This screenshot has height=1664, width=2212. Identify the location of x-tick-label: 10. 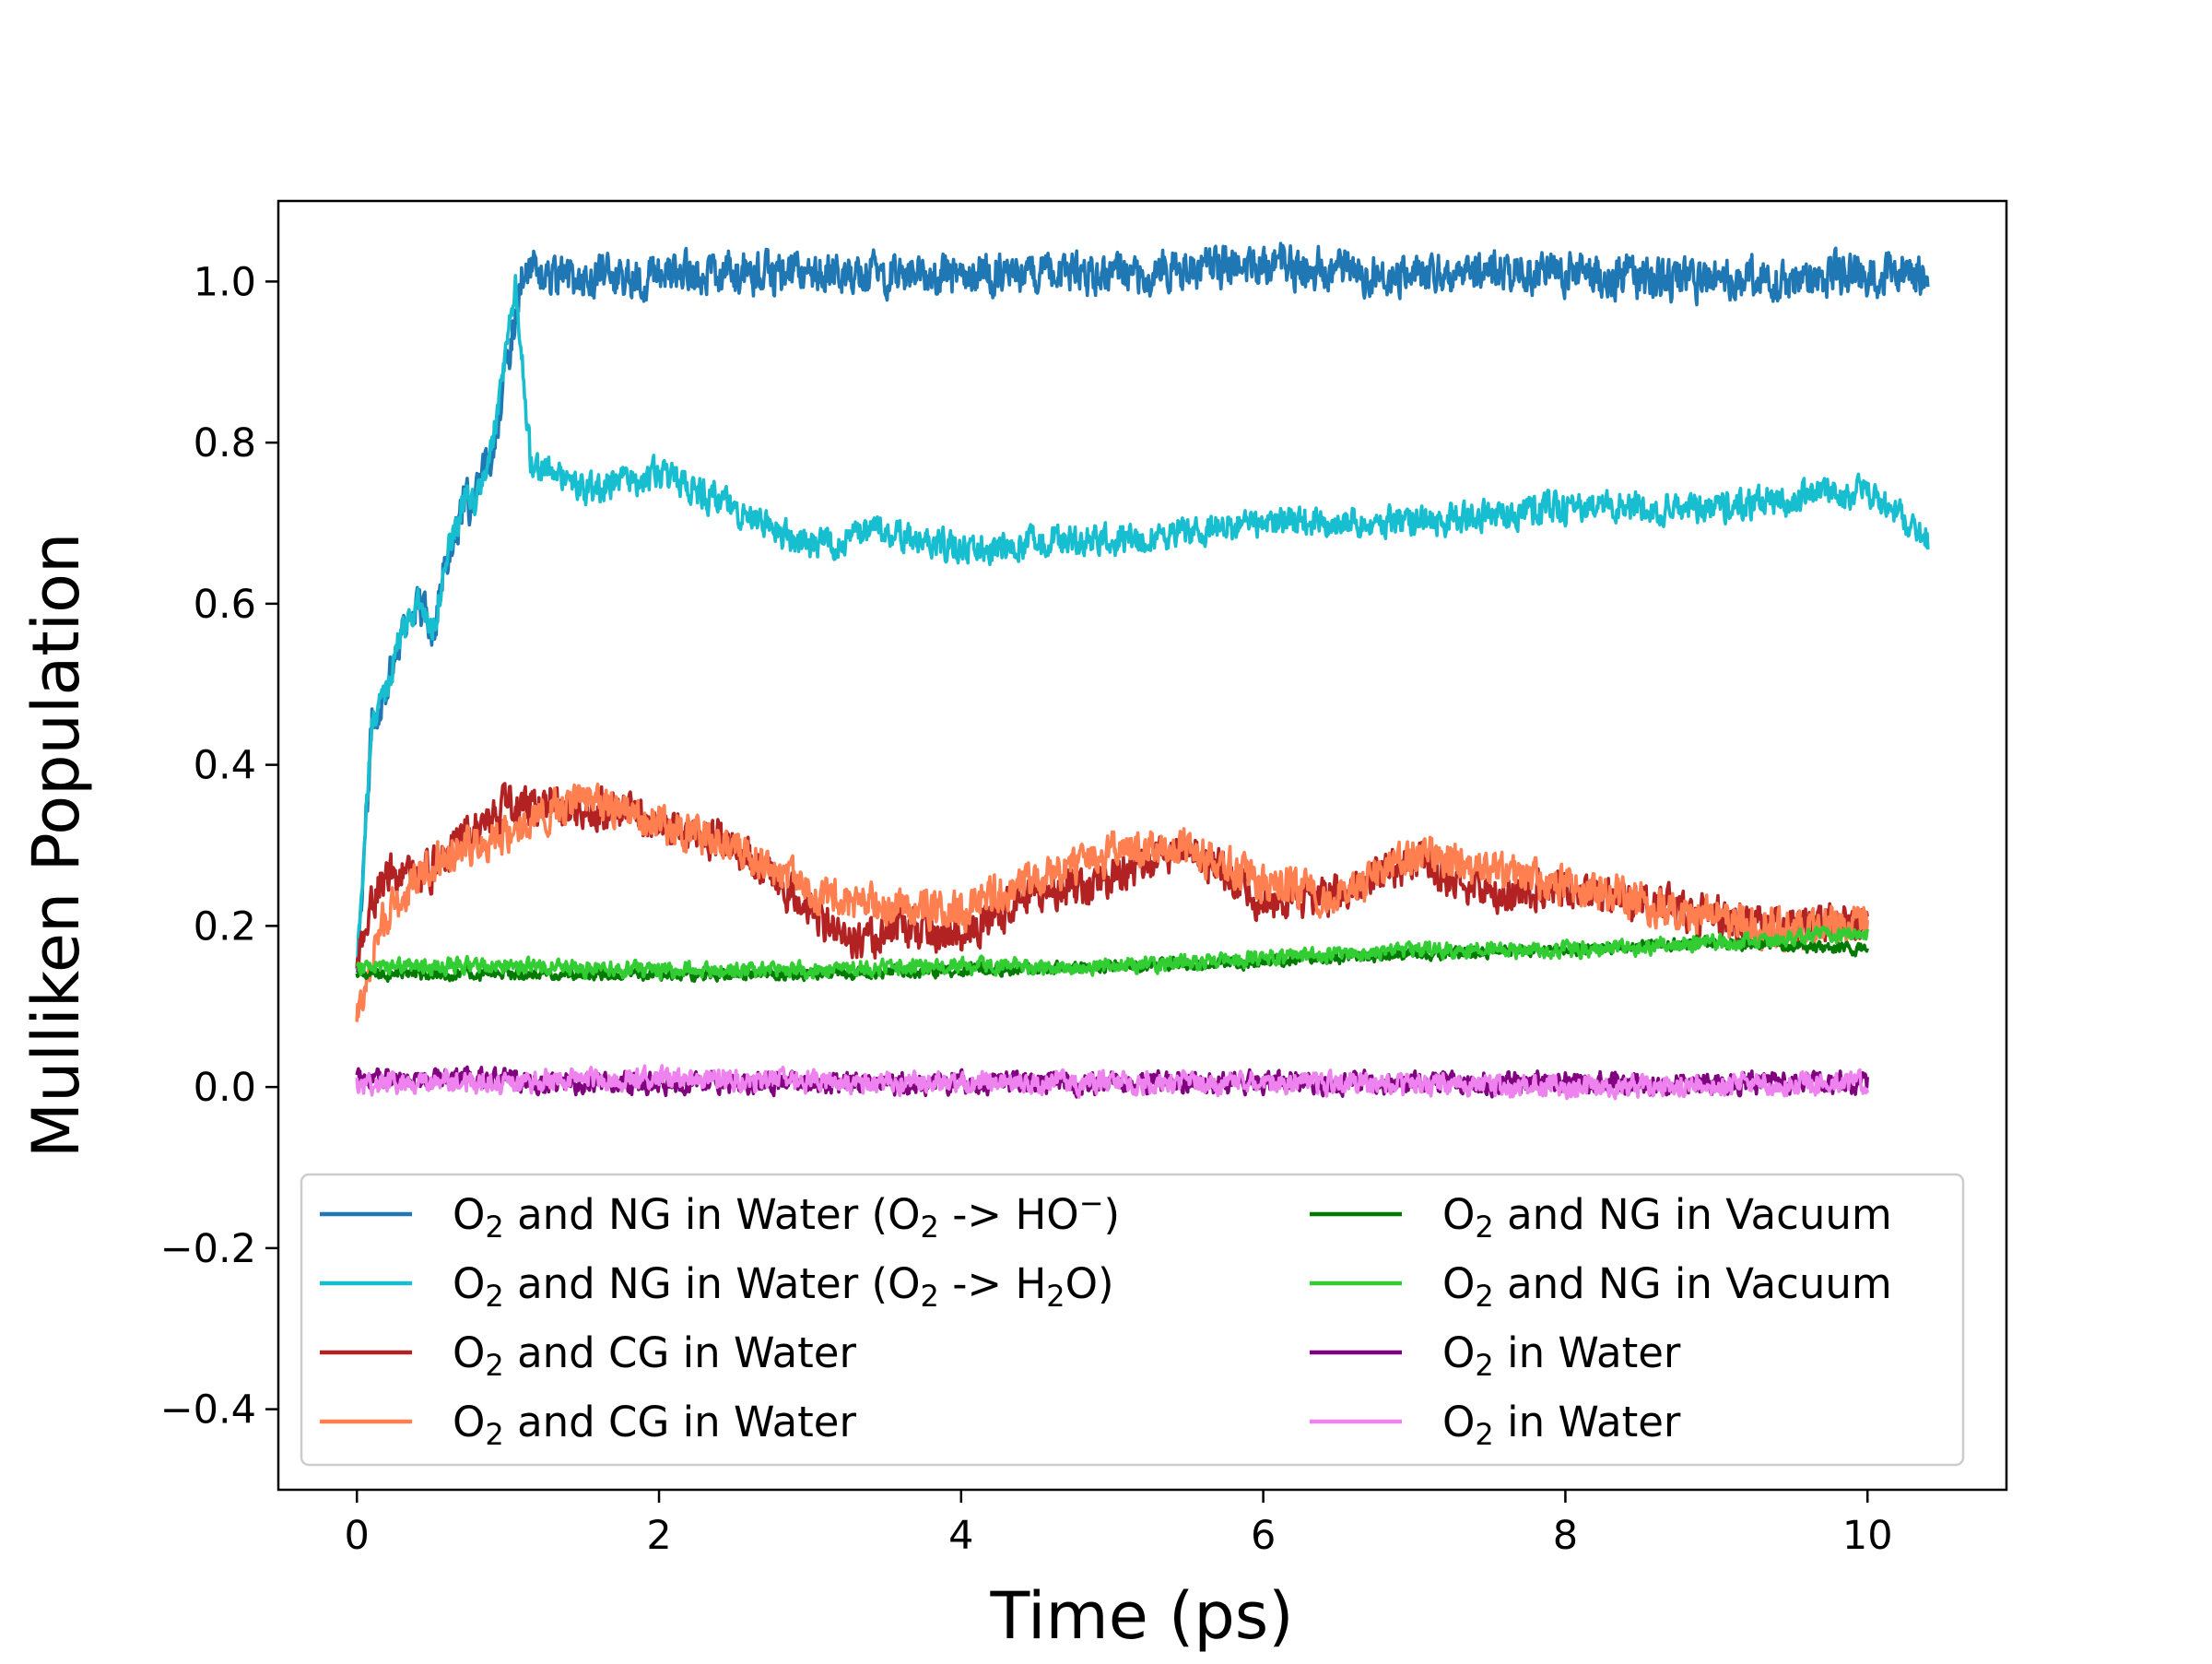
(1867, 1536).